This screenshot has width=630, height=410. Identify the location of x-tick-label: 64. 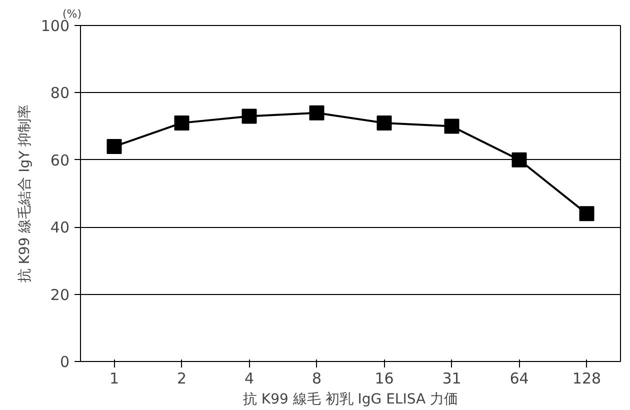
(519, 379).